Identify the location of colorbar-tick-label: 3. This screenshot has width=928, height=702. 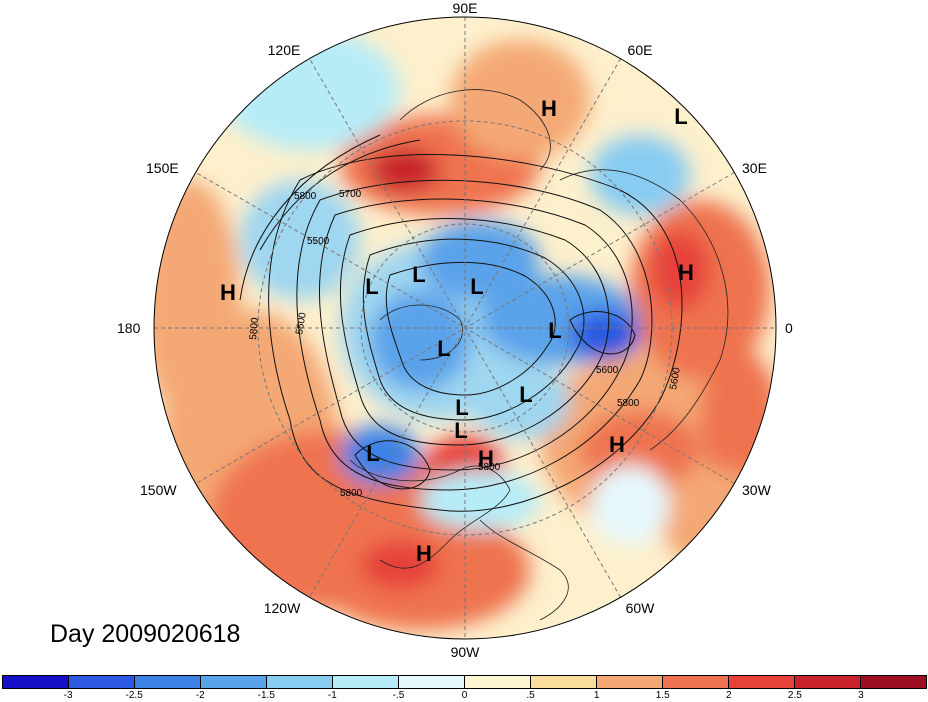
(861, 695).